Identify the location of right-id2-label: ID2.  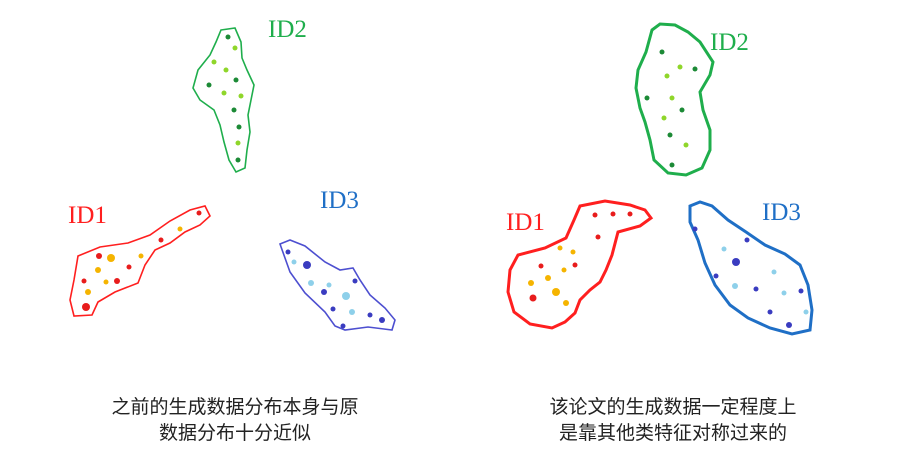
(729, 42).